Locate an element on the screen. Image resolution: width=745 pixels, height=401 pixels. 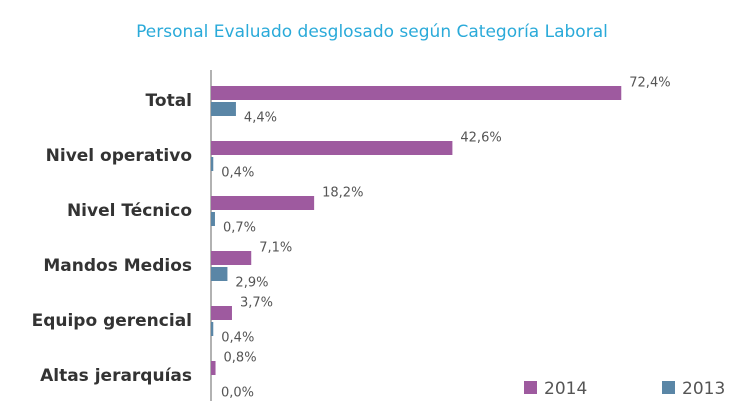
category-label: Nivel operativo is located at coordinates (119, 156).